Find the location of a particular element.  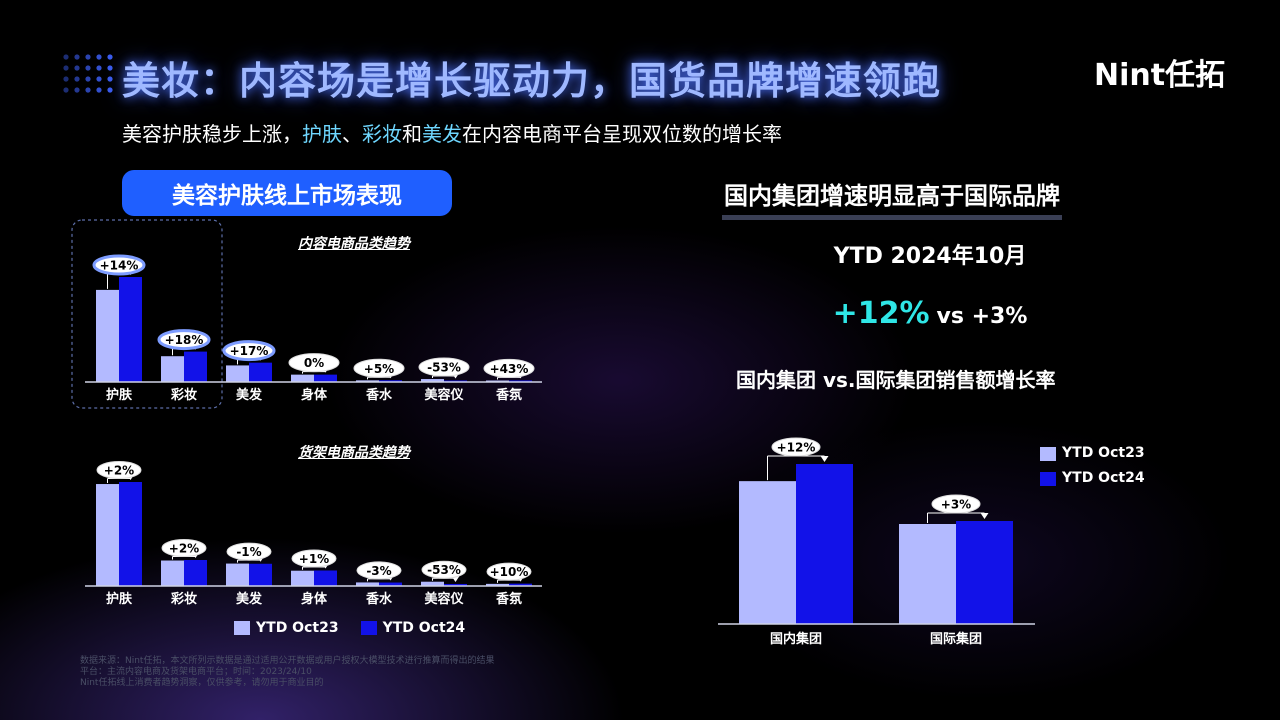

growth-label: +12% is located at coordinates (796, 448).